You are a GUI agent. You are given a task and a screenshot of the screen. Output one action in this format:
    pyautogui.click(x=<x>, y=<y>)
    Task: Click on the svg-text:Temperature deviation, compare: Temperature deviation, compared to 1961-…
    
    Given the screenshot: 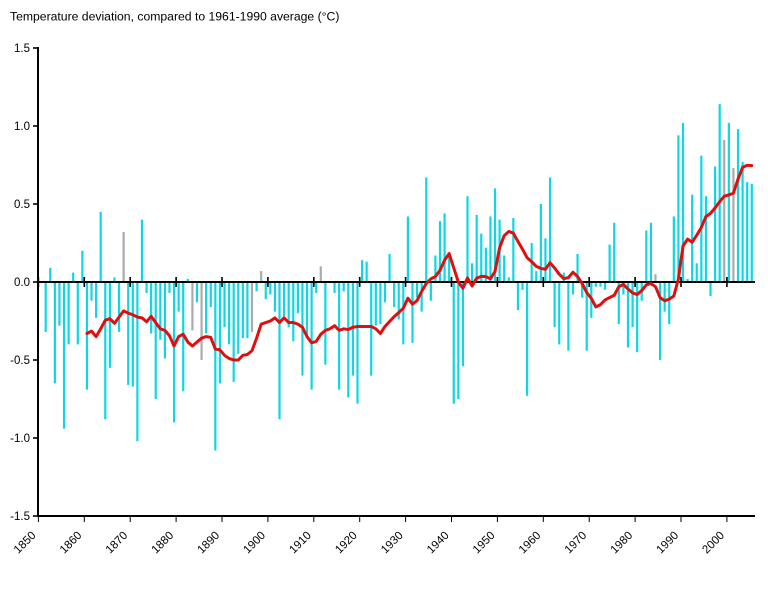 What is the action you would take?
    pyautogui.click(x=174, y=17)
    